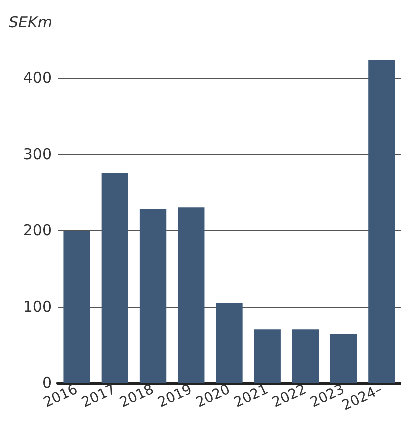  Describe the element at coordinates (137, 397) in the screenshot. I see `x-tick-label: 2018` at that location.